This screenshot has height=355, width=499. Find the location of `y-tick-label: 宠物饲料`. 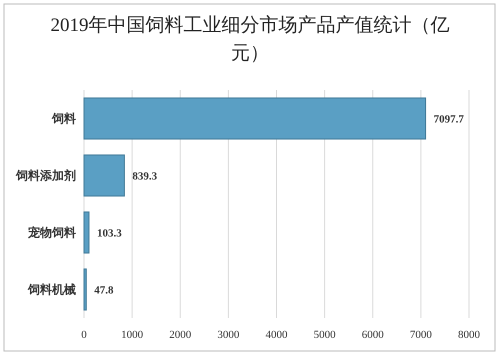

y-tick-label: 宠物饲料 is located at coordinates (51, 233).